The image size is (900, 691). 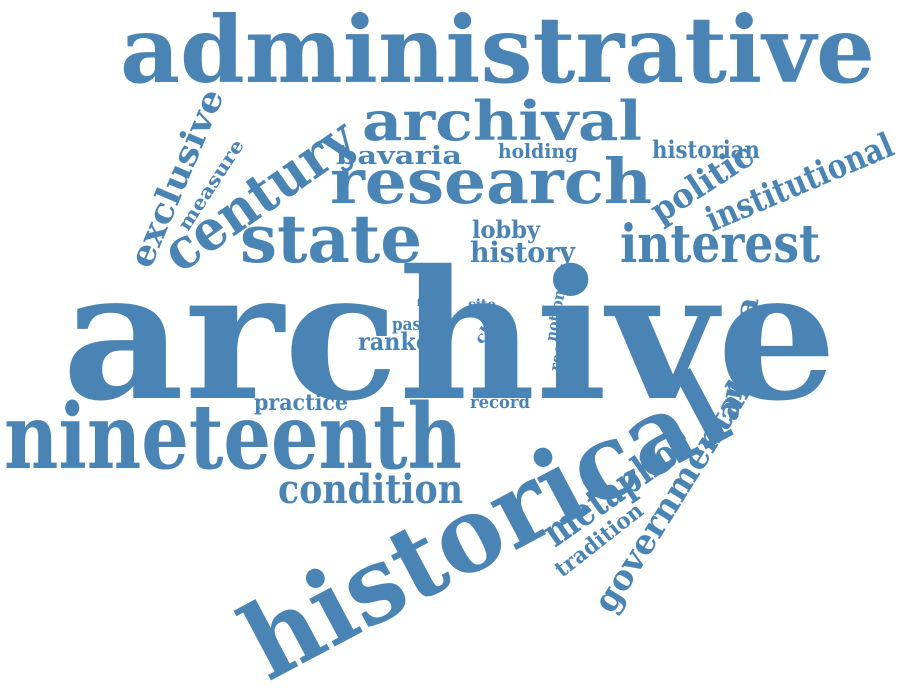 What do you see at coordinates (720, 244) in the screenshot?
I see `word-interest: interest` at bounding box center [720, 244].